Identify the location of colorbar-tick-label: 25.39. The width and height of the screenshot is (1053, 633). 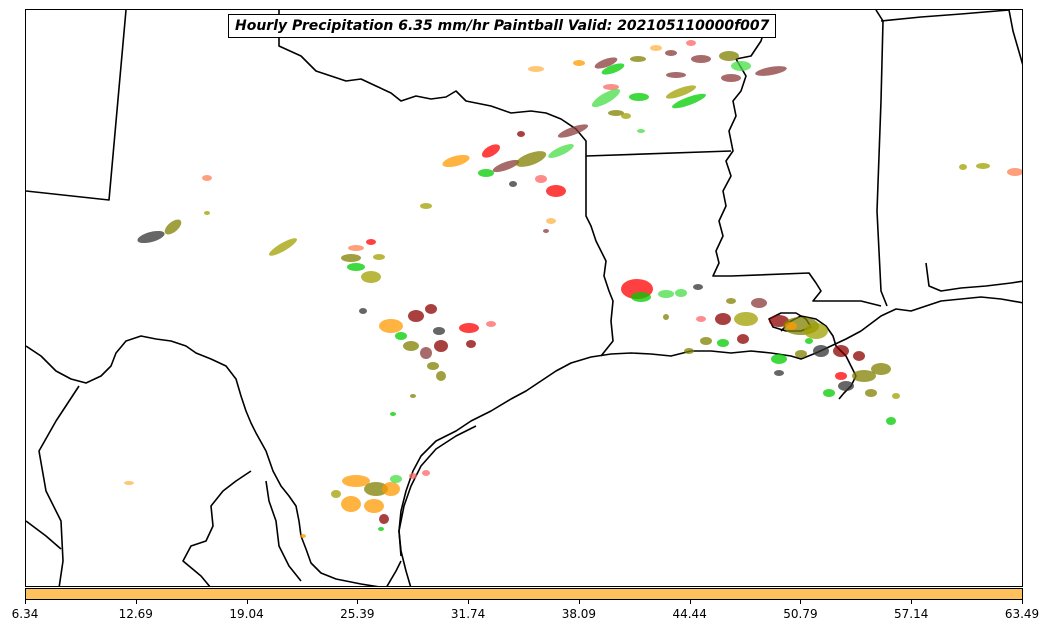
(357, 614).